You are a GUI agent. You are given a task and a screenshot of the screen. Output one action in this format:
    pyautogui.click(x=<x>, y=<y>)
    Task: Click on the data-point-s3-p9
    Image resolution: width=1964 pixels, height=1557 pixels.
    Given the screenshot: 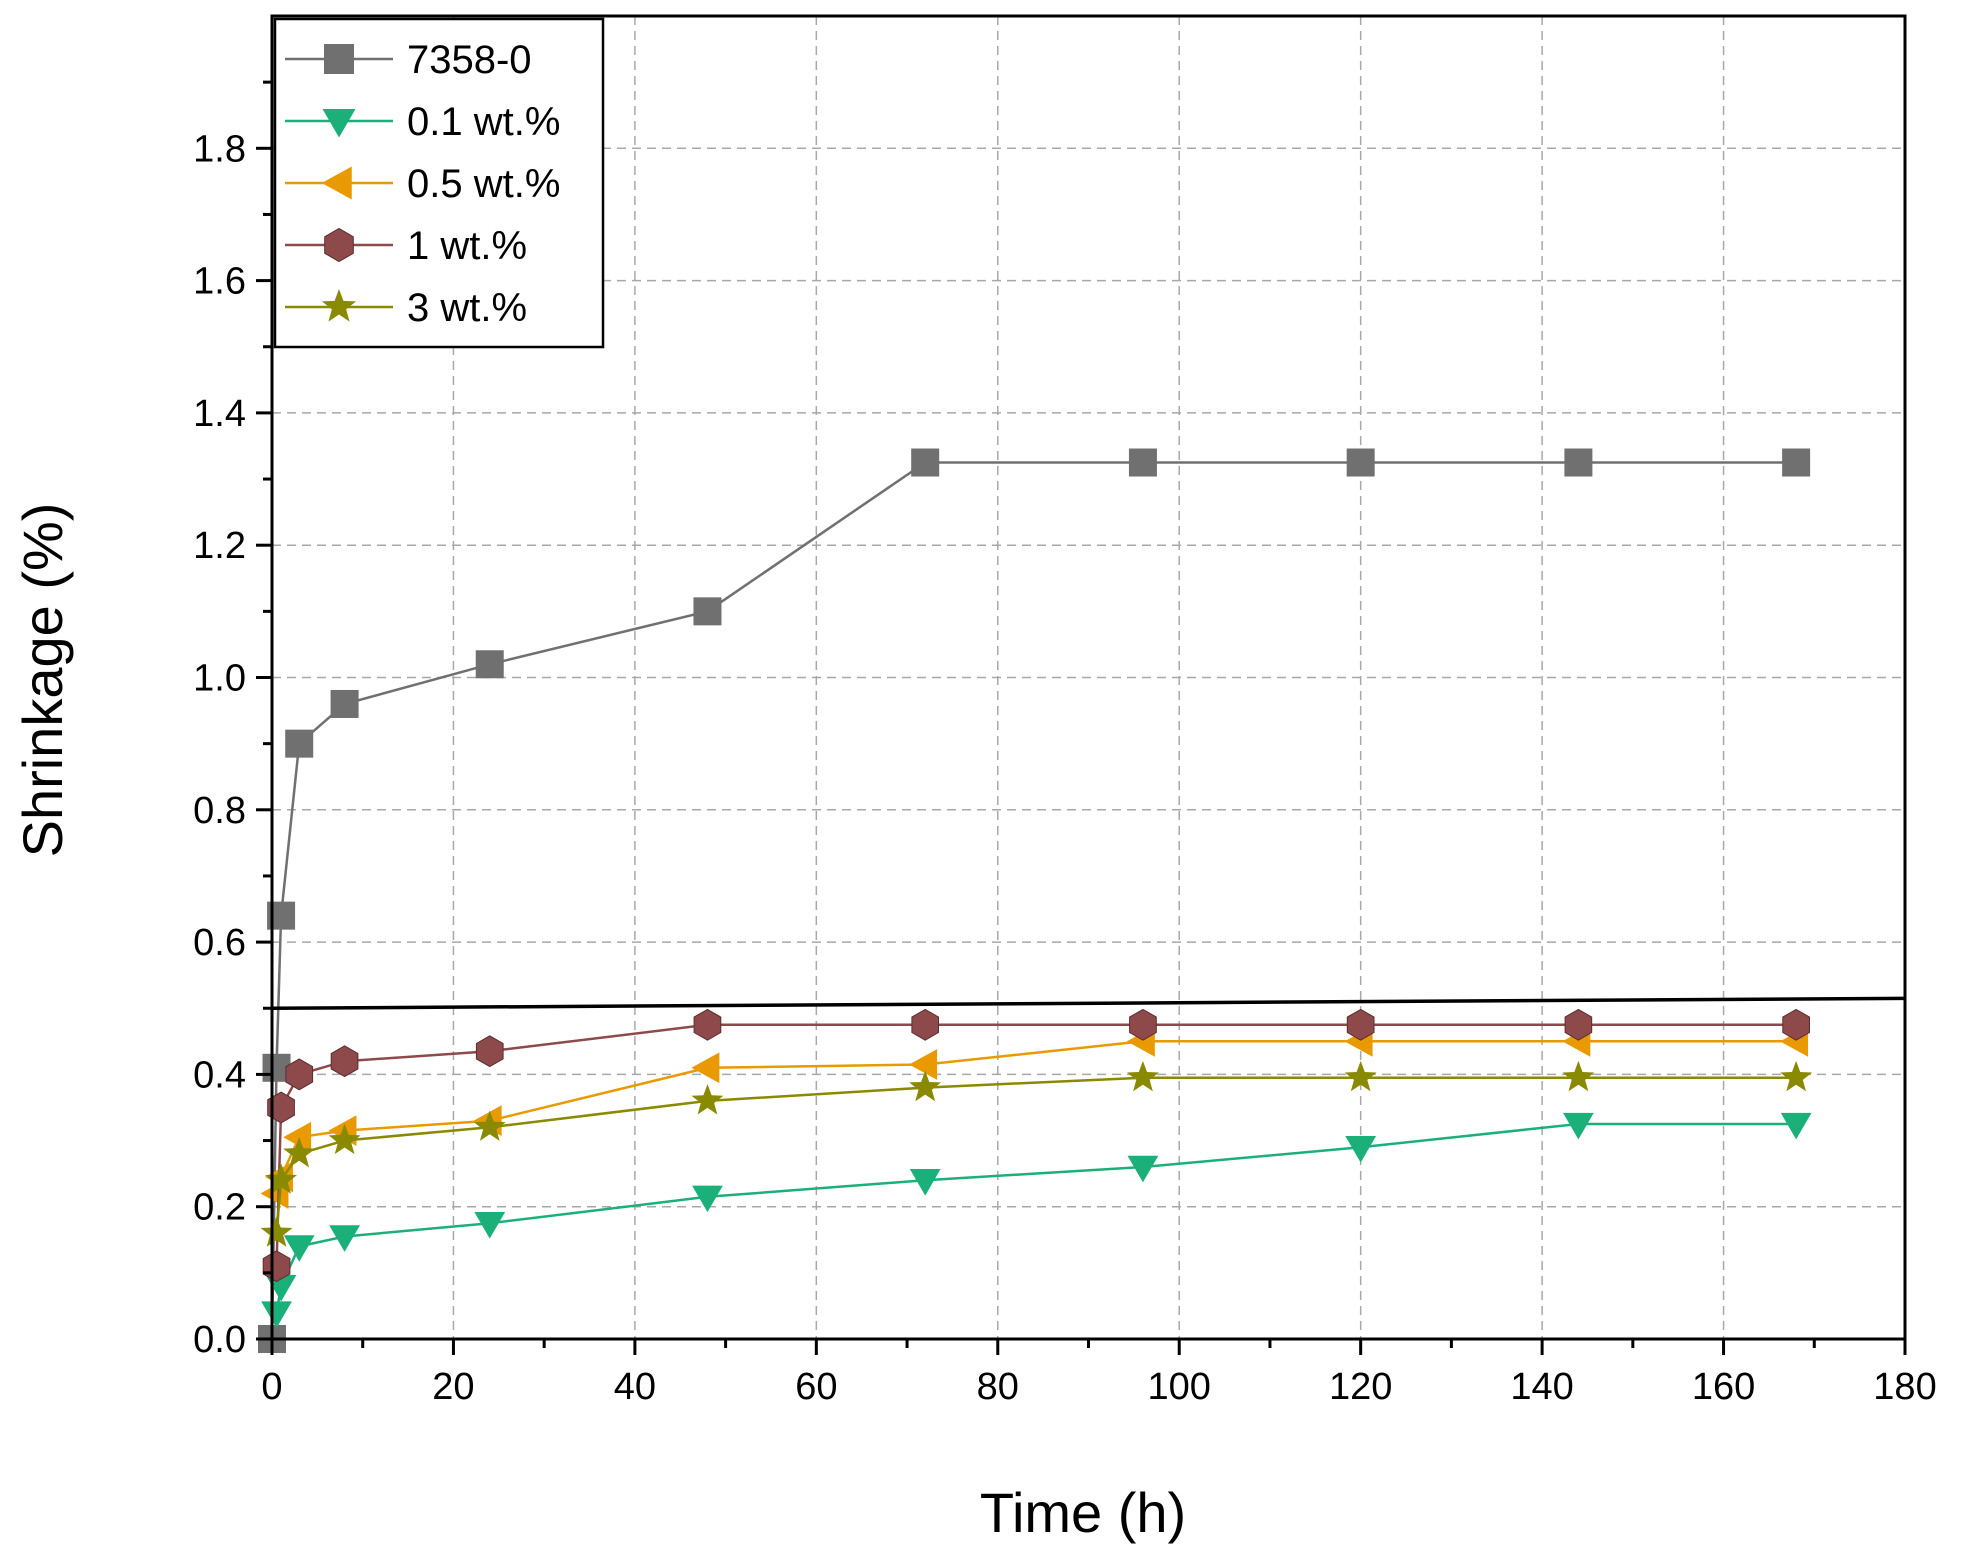 What is the action you would take?
    pyautogui.click(x=1578, y=1024)
    